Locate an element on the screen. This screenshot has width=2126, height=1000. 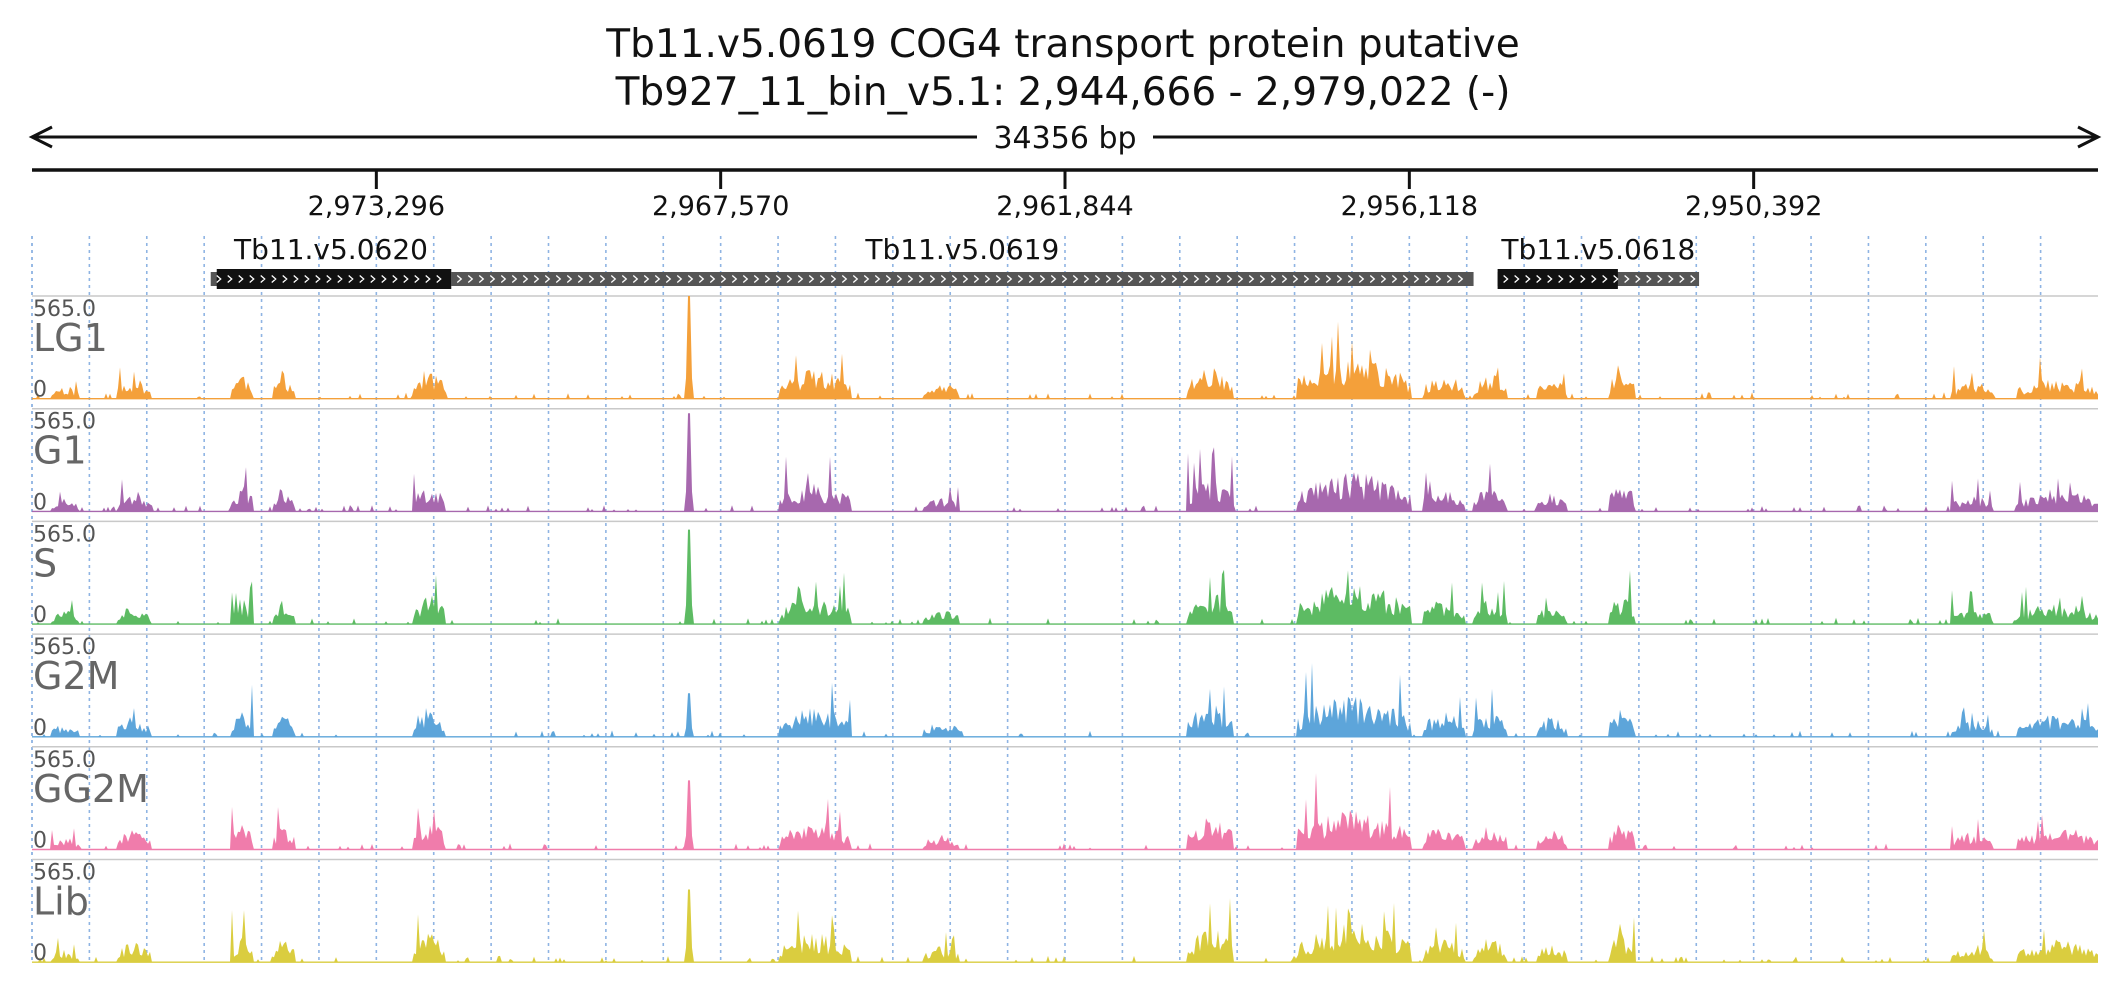
tick-label: 2,956,118 is located at coordinates (1409, 206).